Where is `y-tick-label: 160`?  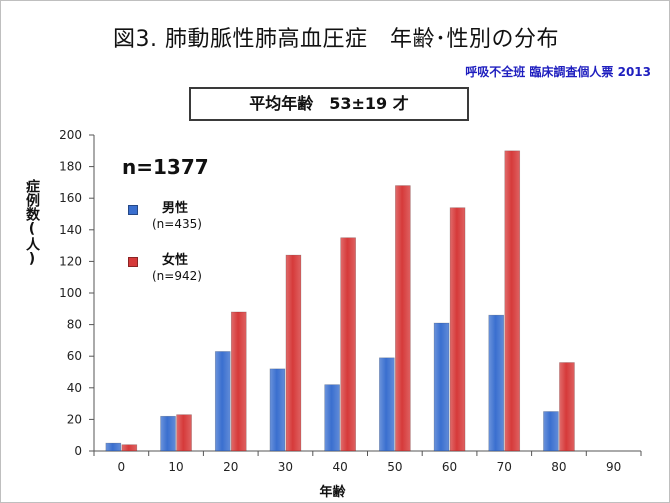 y-tick-label: 160 is located at coordinates (70, 198).